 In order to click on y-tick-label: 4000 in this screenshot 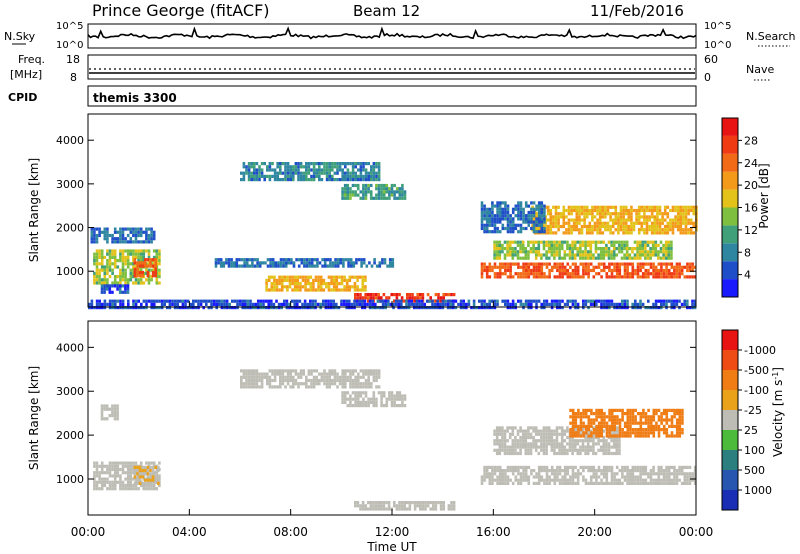, I will do `click(70, 140)`.